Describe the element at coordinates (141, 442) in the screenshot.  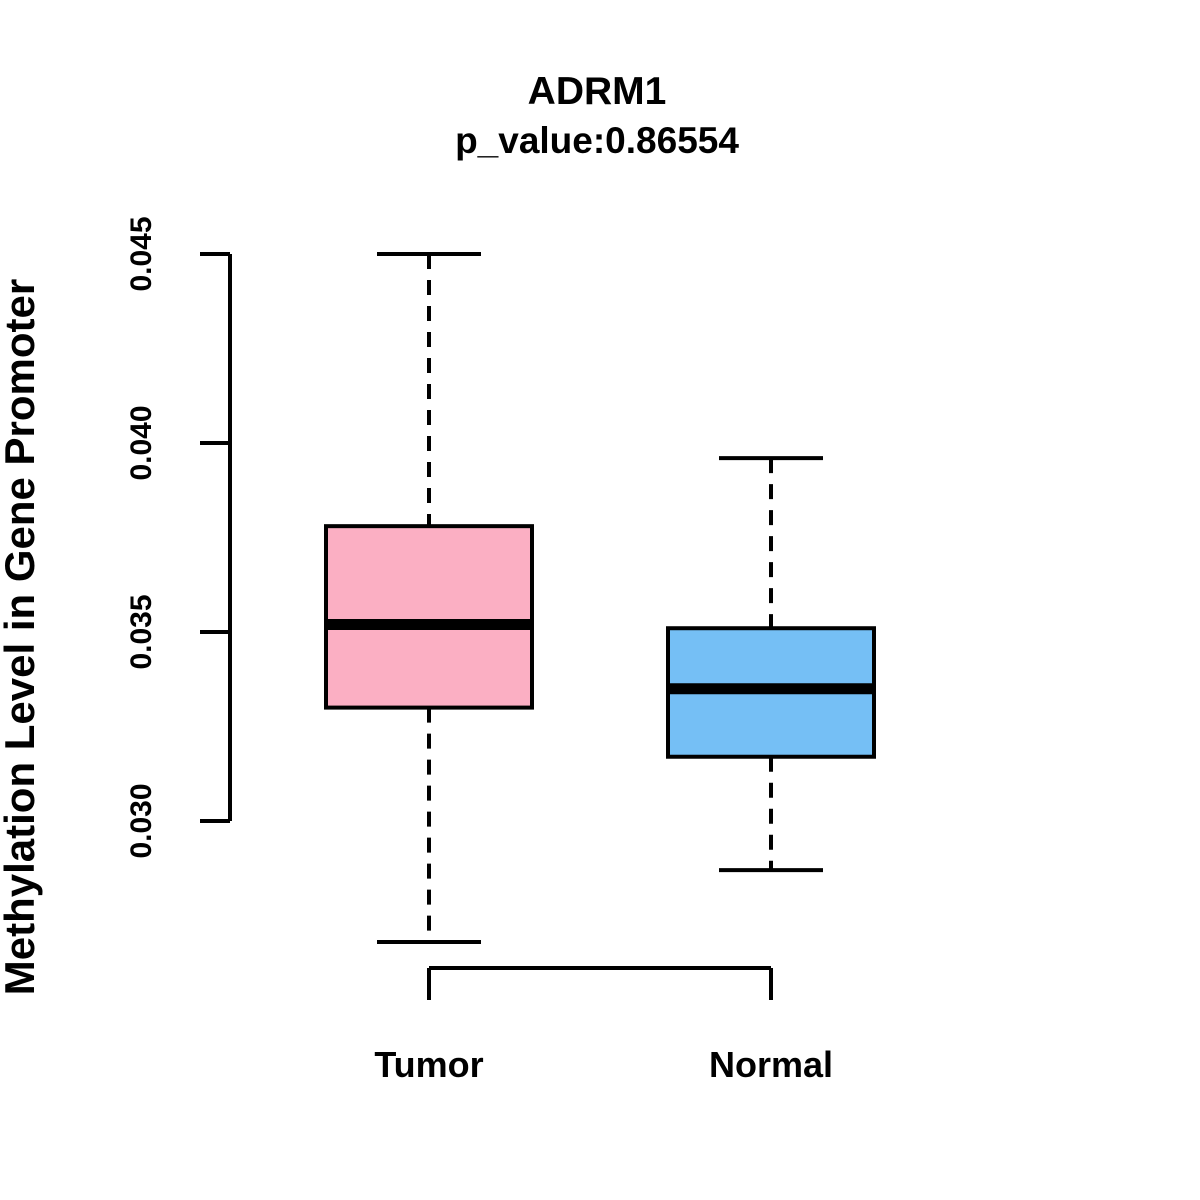
I see `y-tick-label: 0.040` at that location.